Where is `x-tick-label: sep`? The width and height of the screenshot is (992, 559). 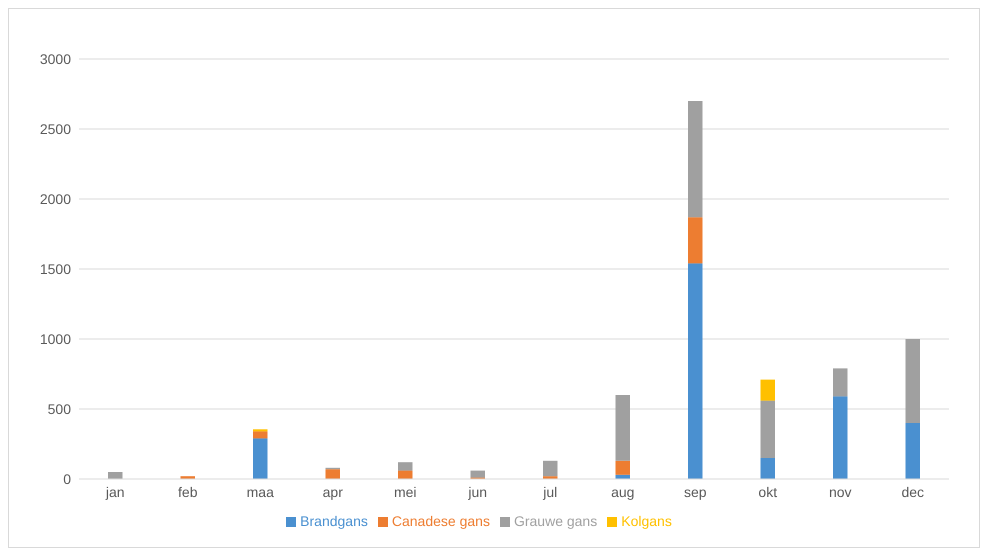
x-tick-label: sep is located at coordinates (695, 492).